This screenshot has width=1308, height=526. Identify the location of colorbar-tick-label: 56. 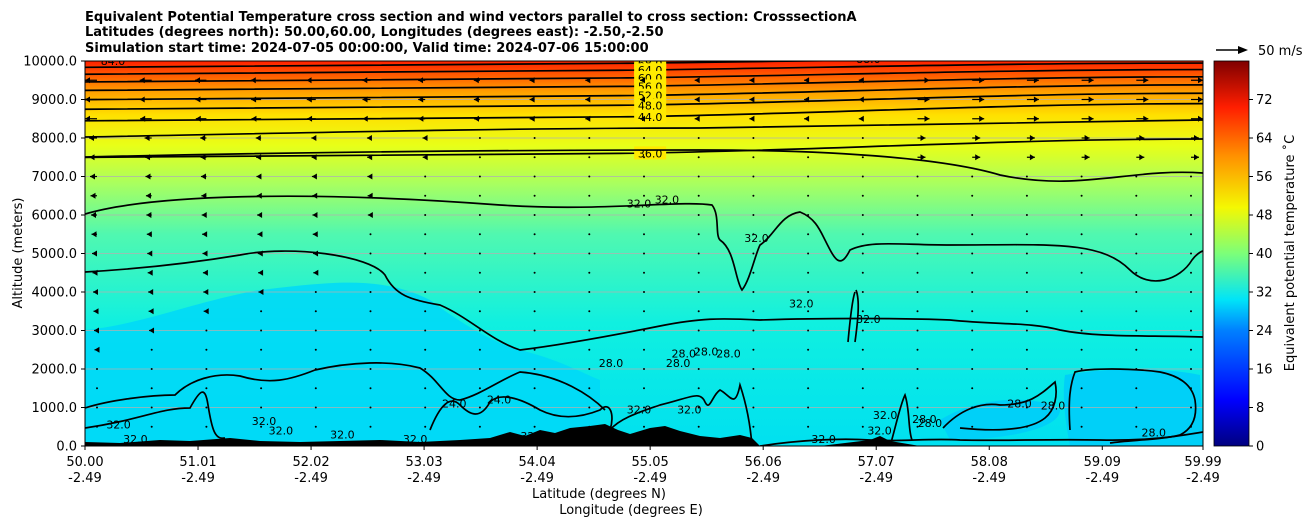
(1264, 177).